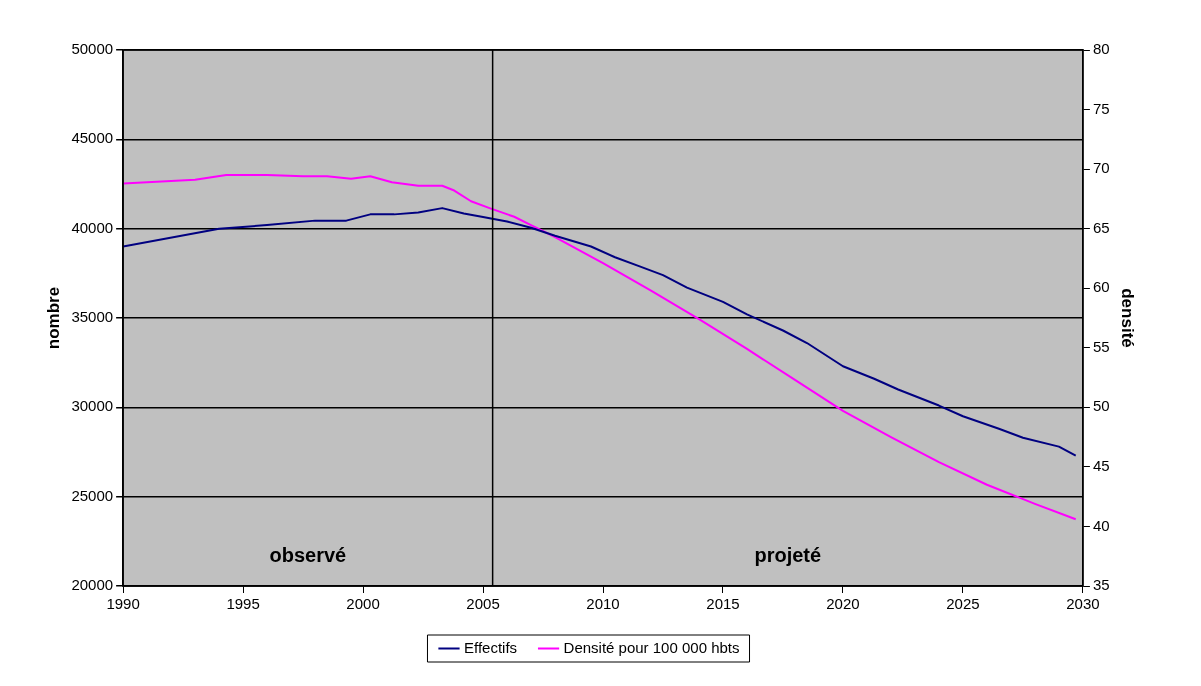 The image size is (1201, 686). Describe the element at coordinates (92, 585) in the screenshot. I see `y-tick-label: 20000` at that location.